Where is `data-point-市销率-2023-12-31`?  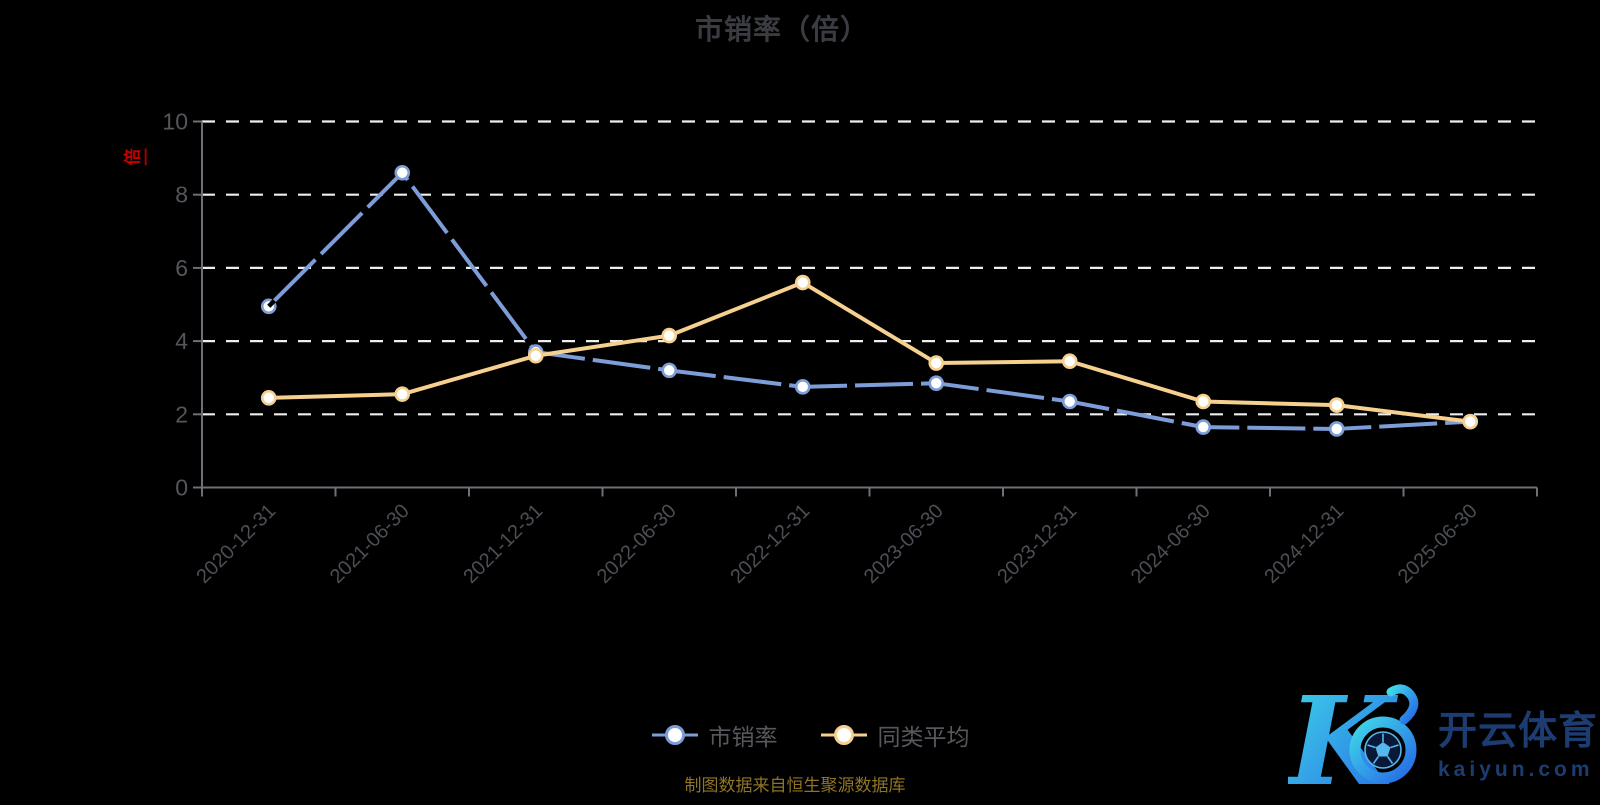
data-point-市销率-2023-12-31 is located at coordinates (1069, 401).